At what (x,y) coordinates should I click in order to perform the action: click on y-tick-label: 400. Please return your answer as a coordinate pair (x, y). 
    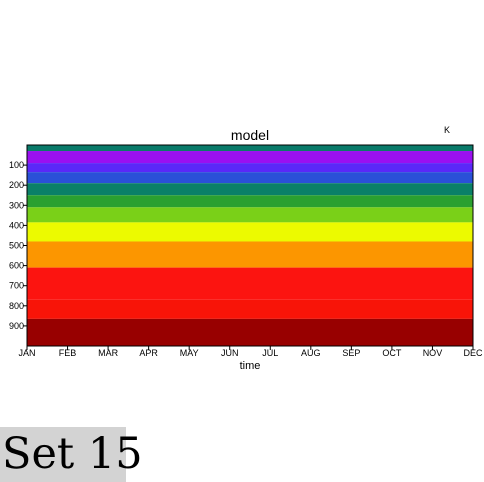
    Looking at the image, I should click on (16, 225).